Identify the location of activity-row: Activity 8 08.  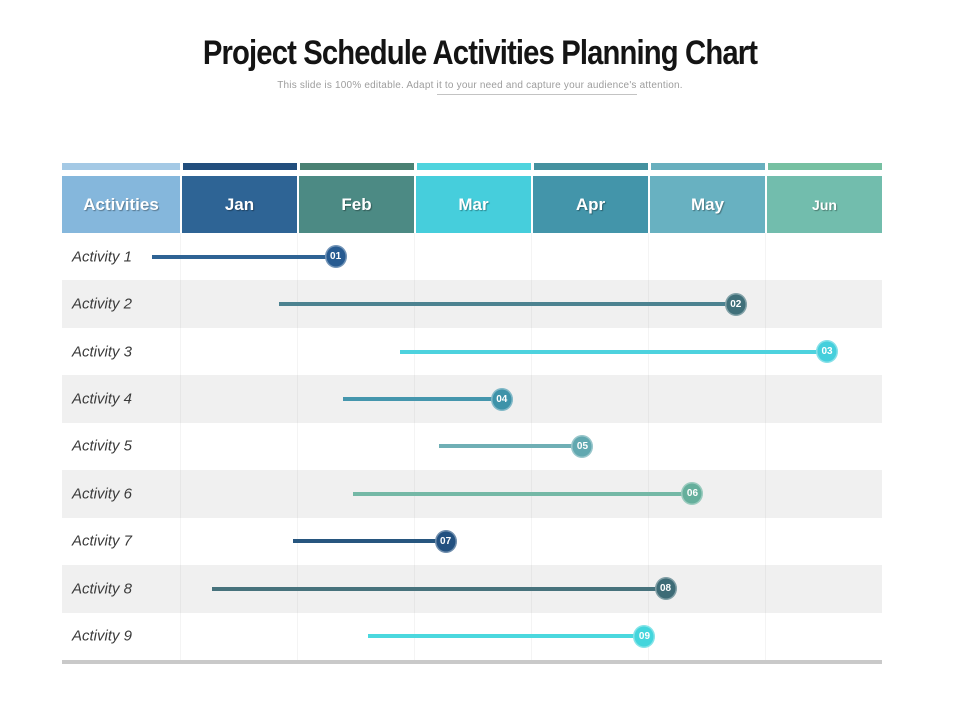
(472, 589).